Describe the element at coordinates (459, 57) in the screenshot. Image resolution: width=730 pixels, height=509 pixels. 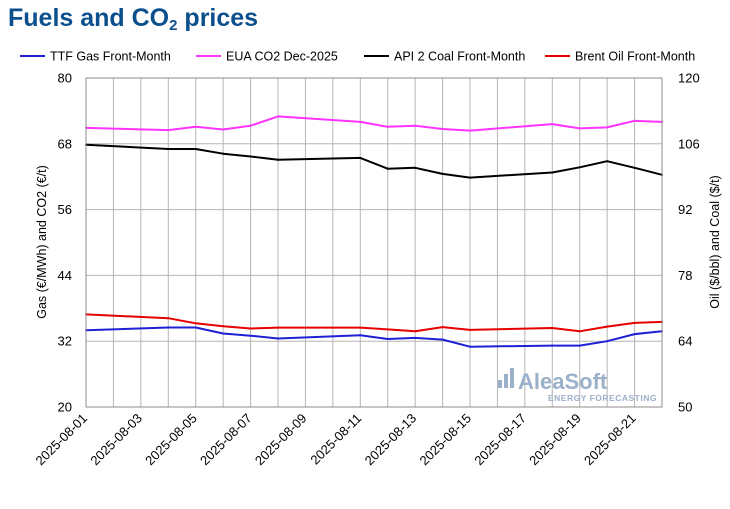
I see `legend-entry: API 2 Coal Front-Month` at that location.